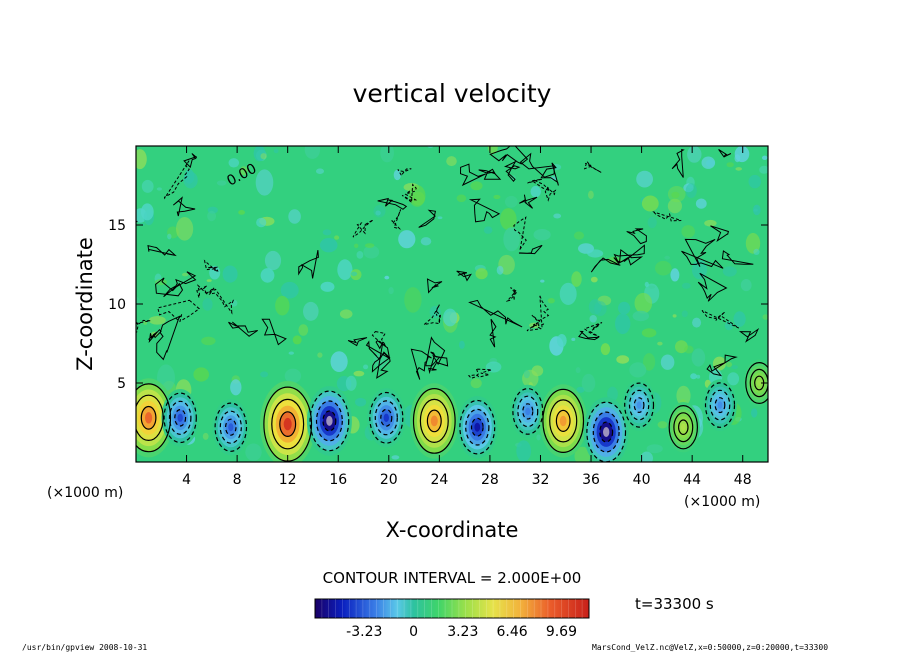 The width and height of the screenshot is (904, 654). What do you see at coordinates (117, 305) in the screenshot?
I see `y-tick-label: 10` at bounding box center [117, 305].